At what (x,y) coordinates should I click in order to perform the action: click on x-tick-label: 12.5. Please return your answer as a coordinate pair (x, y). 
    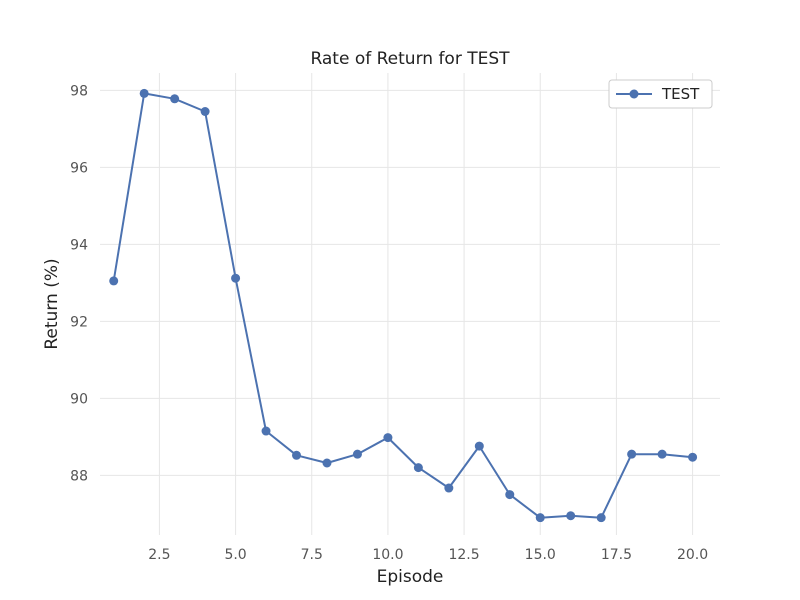
    Looking at the image, I should click on (463, 555).